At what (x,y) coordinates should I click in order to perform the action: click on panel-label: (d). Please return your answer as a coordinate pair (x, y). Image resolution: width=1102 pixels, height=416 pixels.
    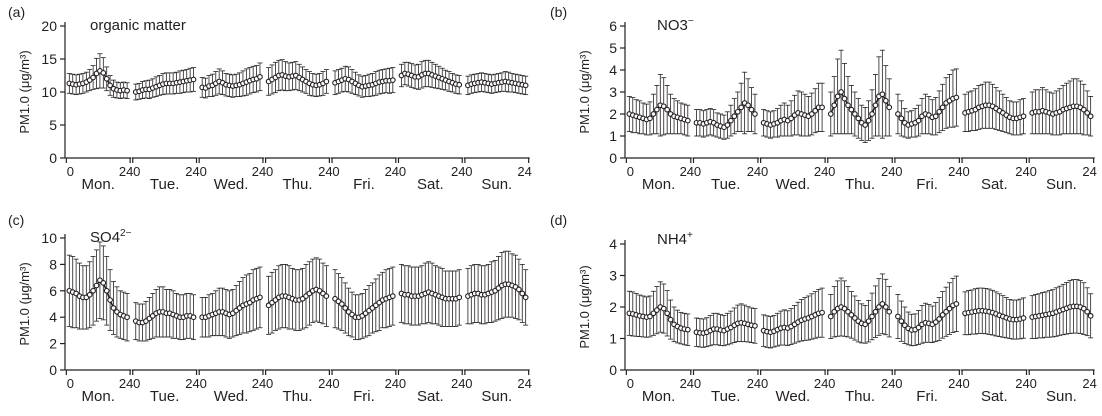
    Looking at the image, I should click on (558, 220).